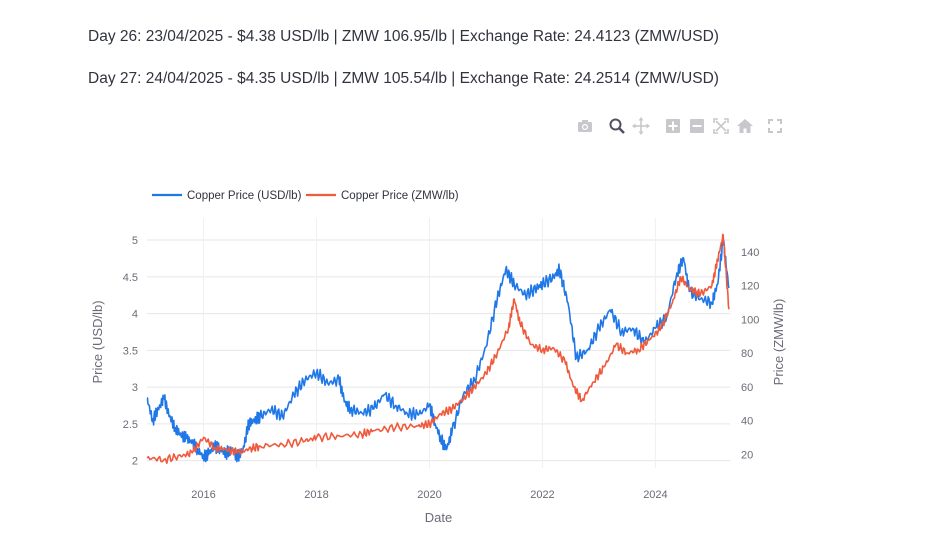 This screenshot has width=940, height=558. What do you see at coordinates (135, 462) in the screenshot?
I see `y-tick-label: 2` at bounding box center [135, 462].